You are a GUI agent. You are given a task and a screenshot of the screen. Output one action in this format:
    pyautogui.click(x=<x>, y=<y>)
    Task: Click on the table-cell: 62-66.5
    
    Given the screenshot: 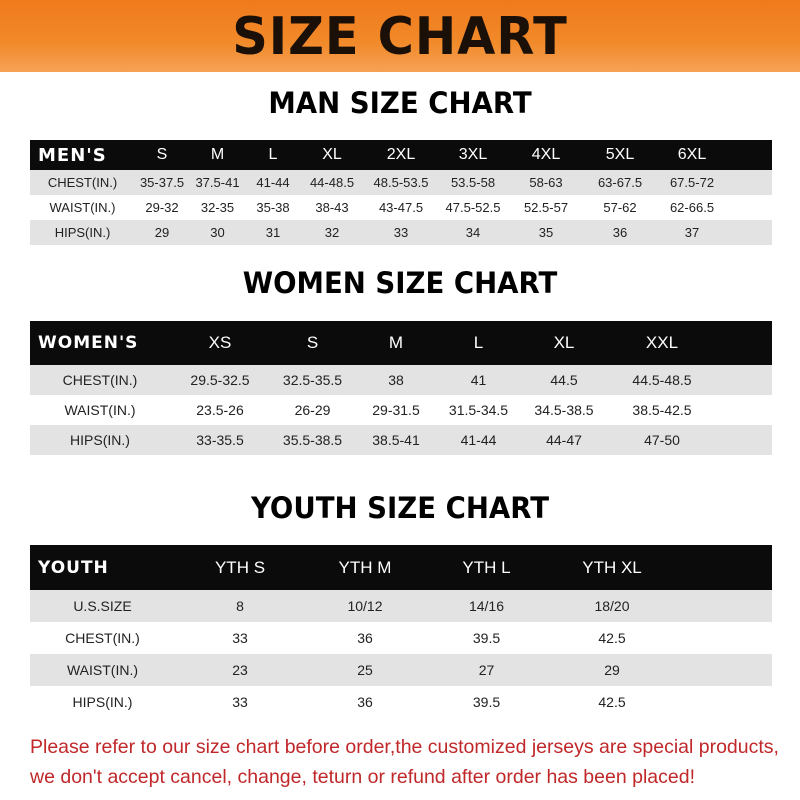 What is the action you would take?
    pyautogui.click(x=692, y=207)
    